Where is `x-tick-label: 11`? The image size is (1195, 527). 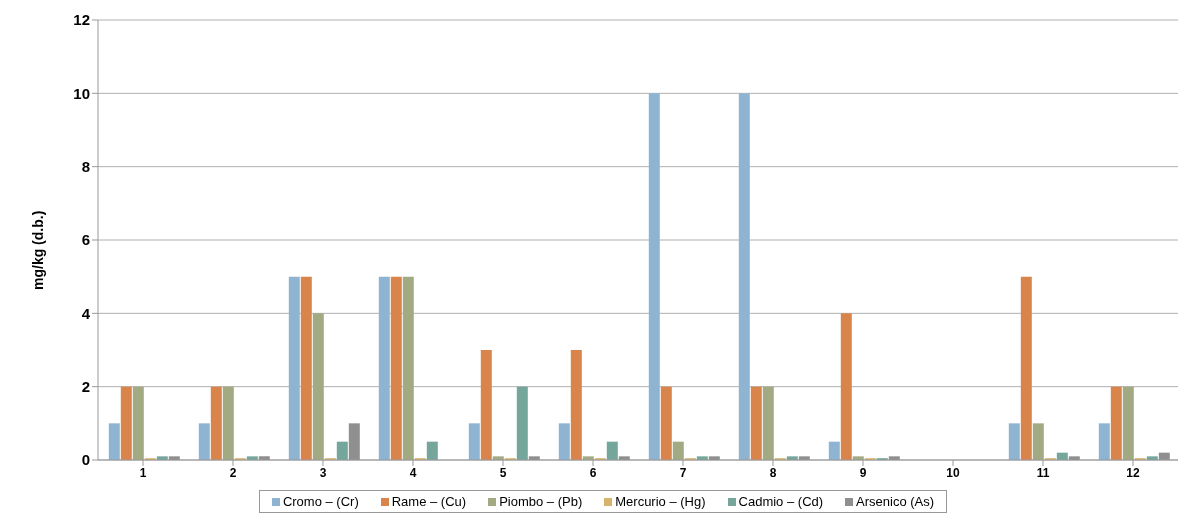 x-tick-label: 11 is located at coordinates (1043, 472).